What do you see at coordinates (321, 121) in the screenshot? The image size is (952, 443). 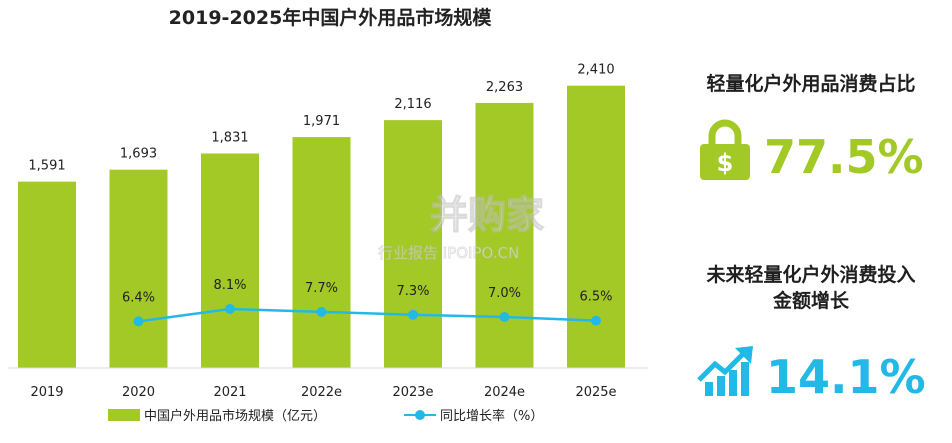 I see `bar-label-2022e: 1,971` at bounding box center [321, 121].